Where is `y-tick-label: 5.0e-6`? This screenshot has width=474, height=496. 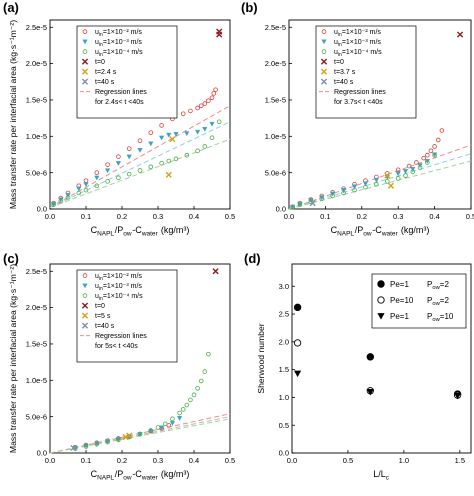
y-tick-label: 5.0e-6 is located at coordinates (36, 416).